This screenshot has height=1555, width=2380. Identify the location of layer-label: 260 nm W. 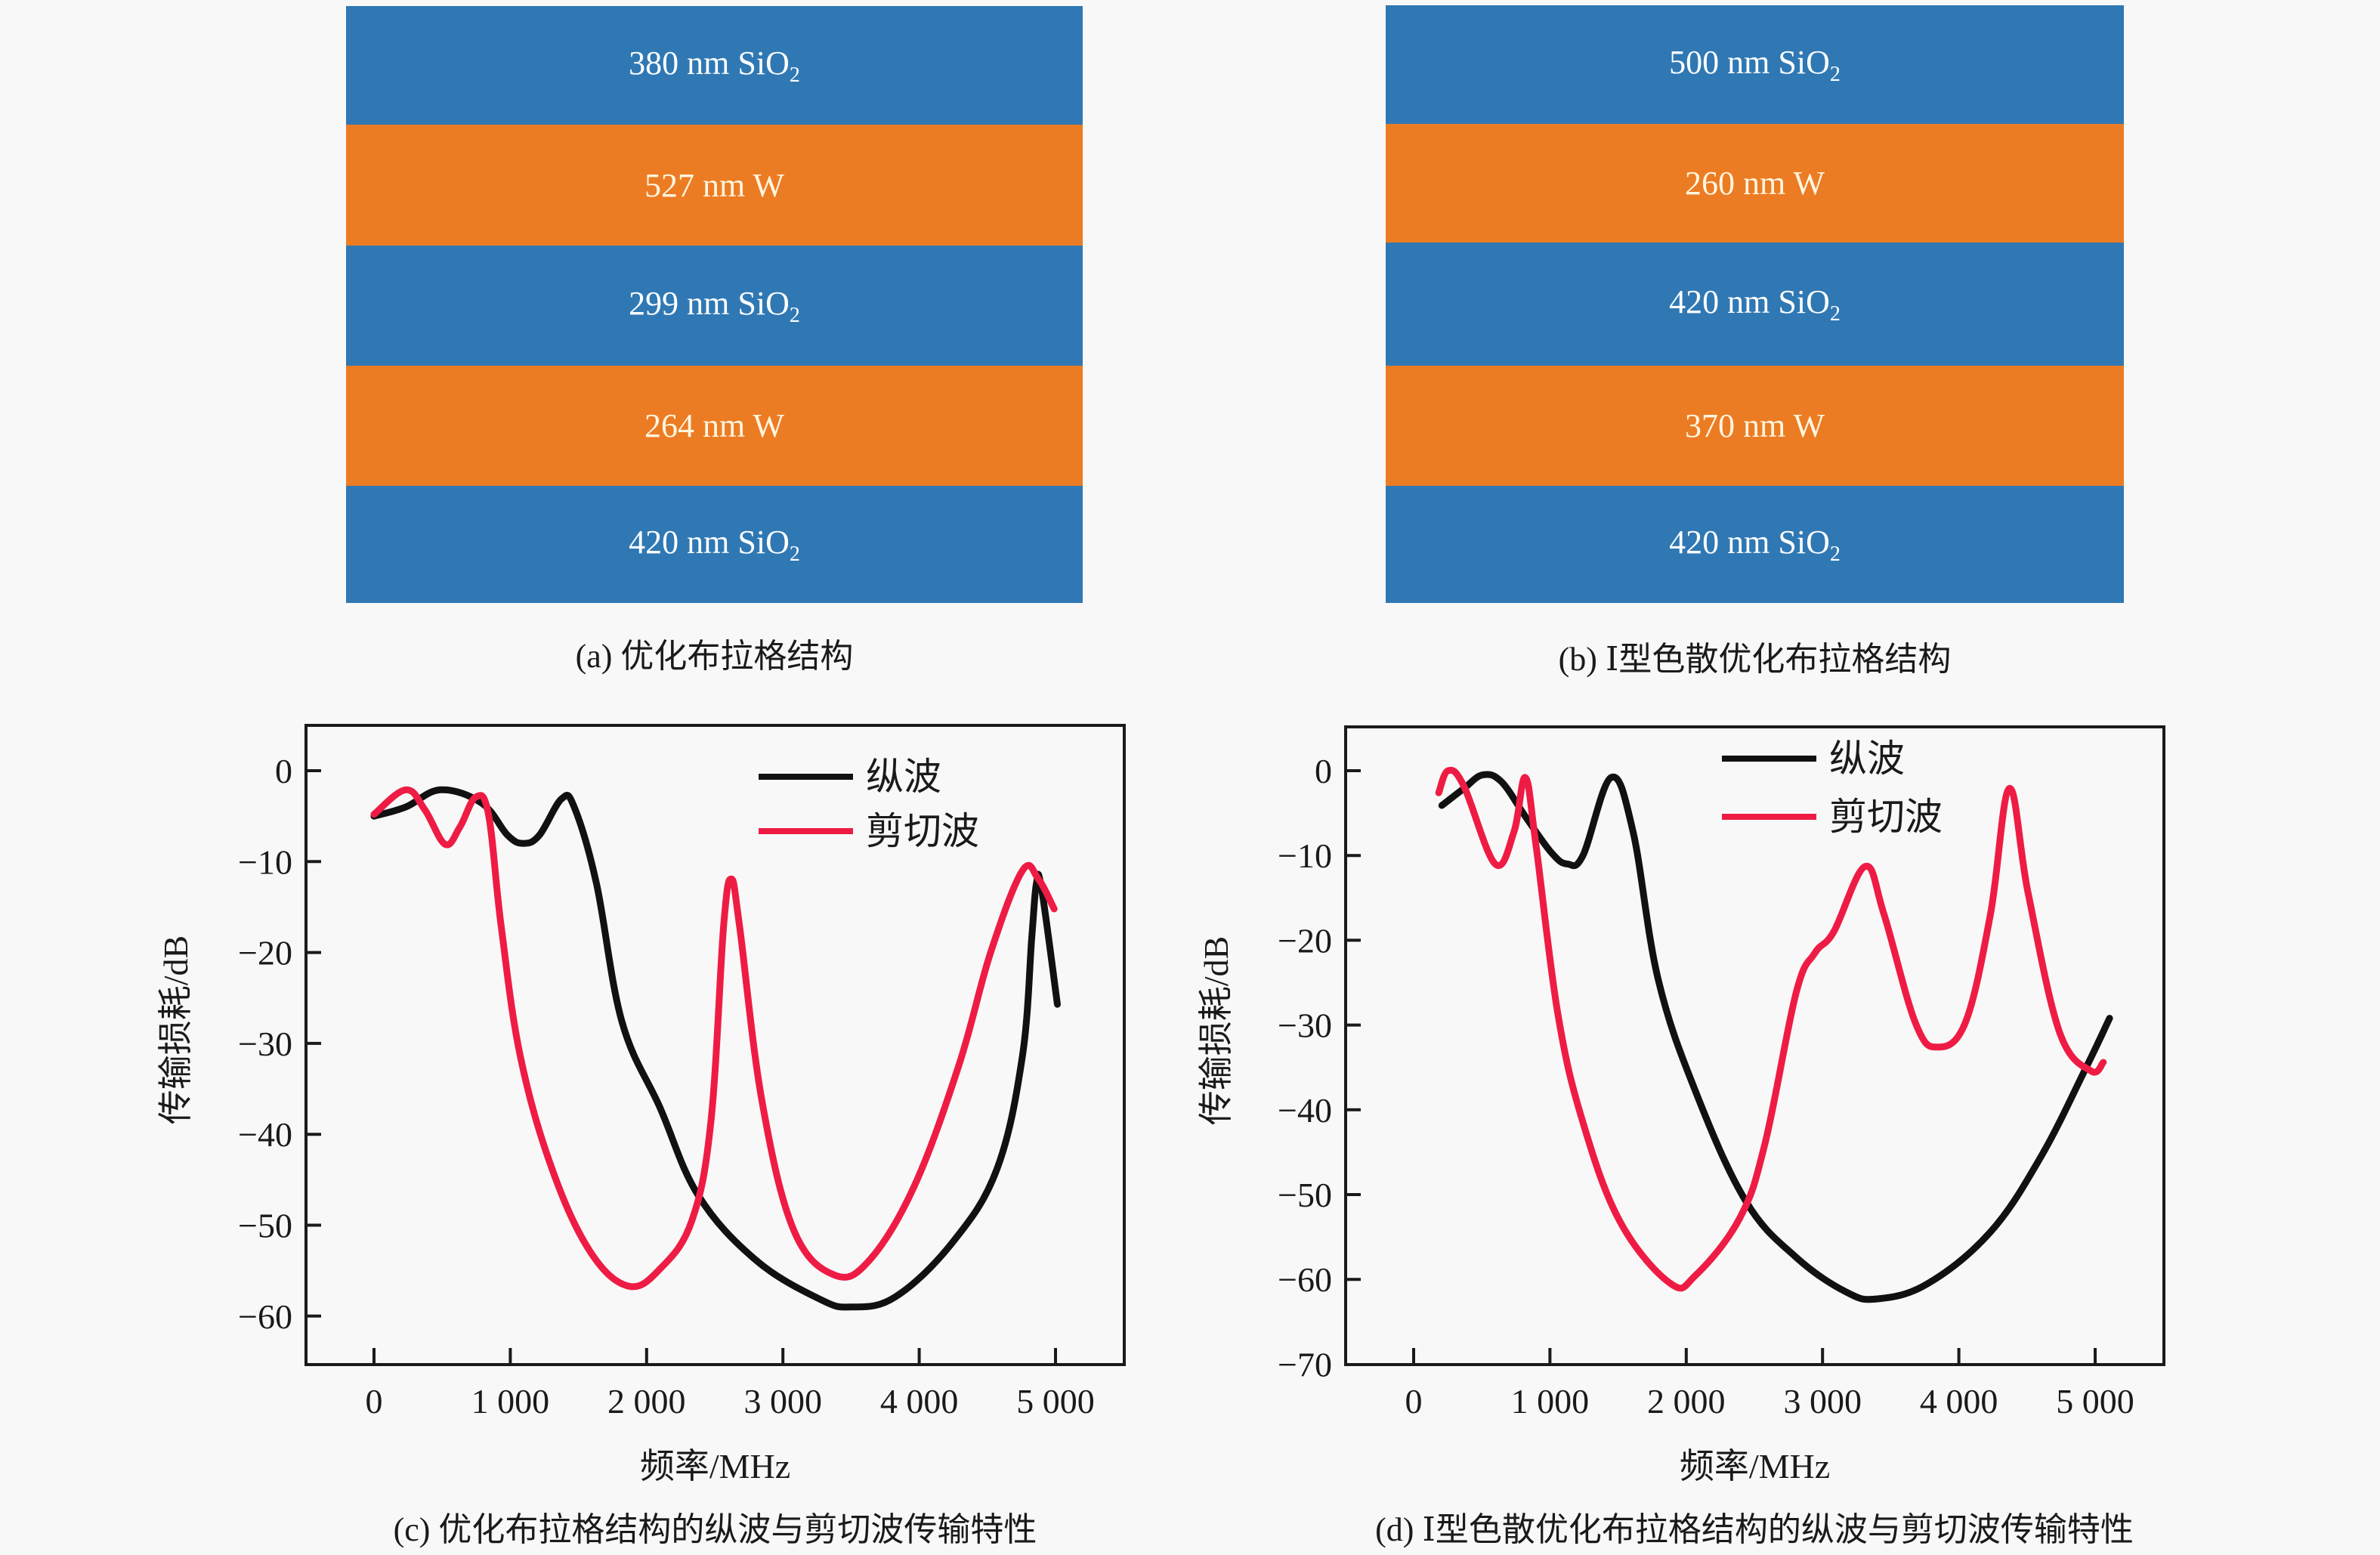
(1755, 183).